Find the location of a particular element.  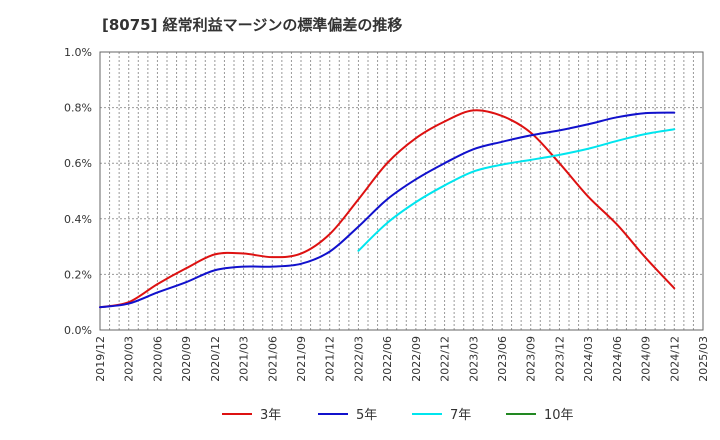

chart-title: [8075] 経常利益マージンの標準偏差の推移 is located at coordinates (252, 25).